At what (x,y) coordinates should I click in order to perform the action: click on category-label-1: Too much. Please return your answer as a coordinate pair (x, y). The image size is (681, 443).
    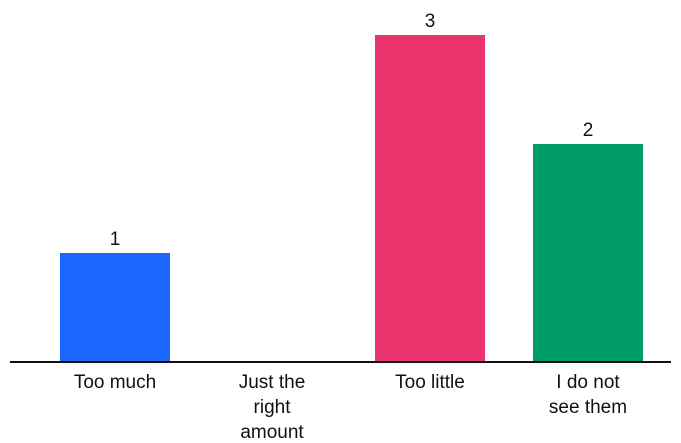
    Looking at the image, I should click on (115, 382).